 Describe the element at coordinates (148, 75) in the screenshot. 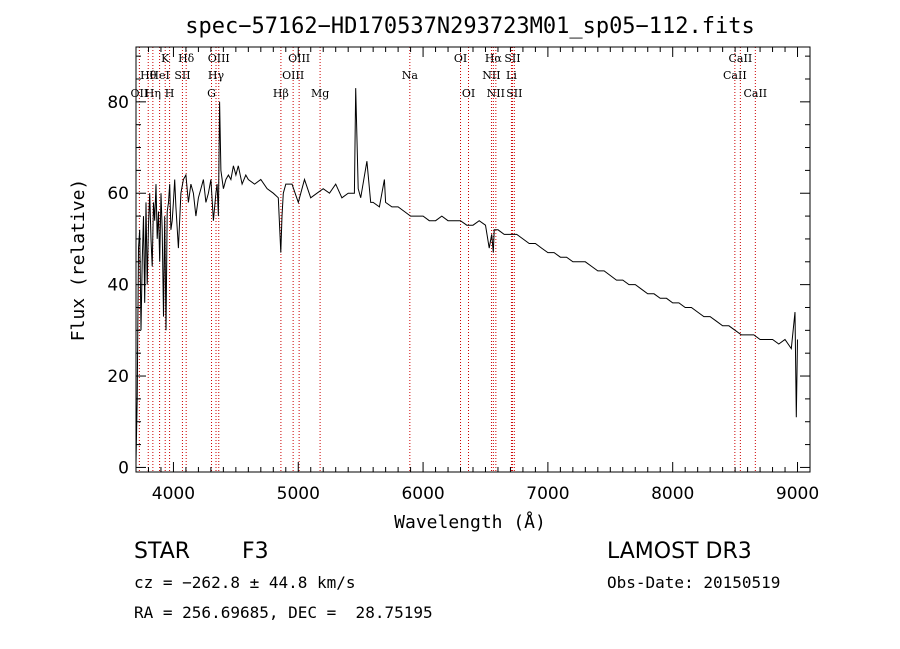

I see `line-label: Hθ` at that location.